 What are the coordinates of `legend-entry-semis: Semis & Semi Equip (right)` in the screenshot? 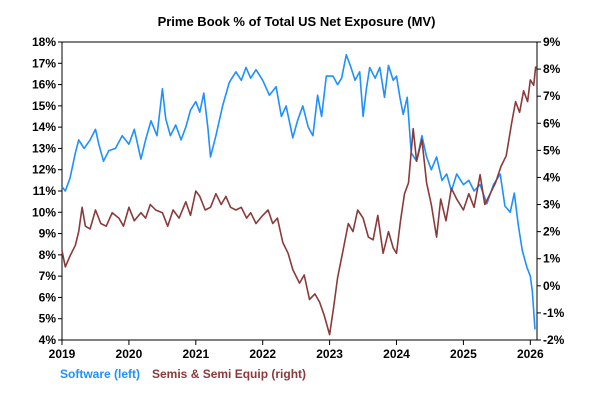 It's located at (229, 374).